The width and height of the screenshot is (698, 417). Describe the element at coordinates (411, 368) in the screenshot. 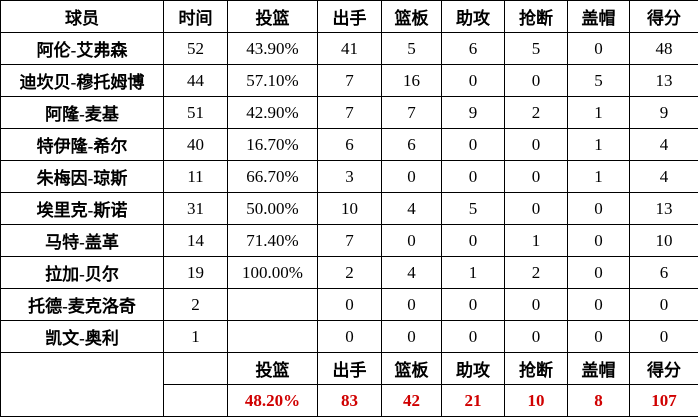

I see `summary-label: 篮板` at that location.